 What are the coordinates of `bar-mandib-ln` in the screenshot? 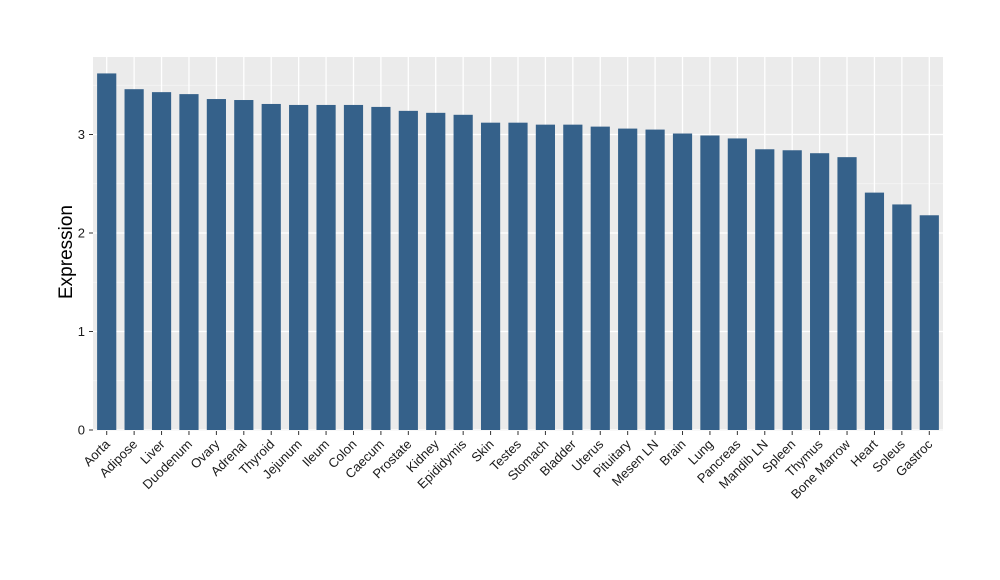 It's located at (765, 289).